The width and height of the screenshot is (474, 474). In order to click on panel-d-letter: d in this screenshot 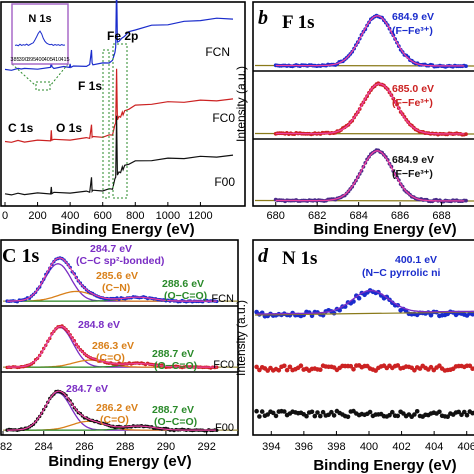, I will do `click(263, 256)`.